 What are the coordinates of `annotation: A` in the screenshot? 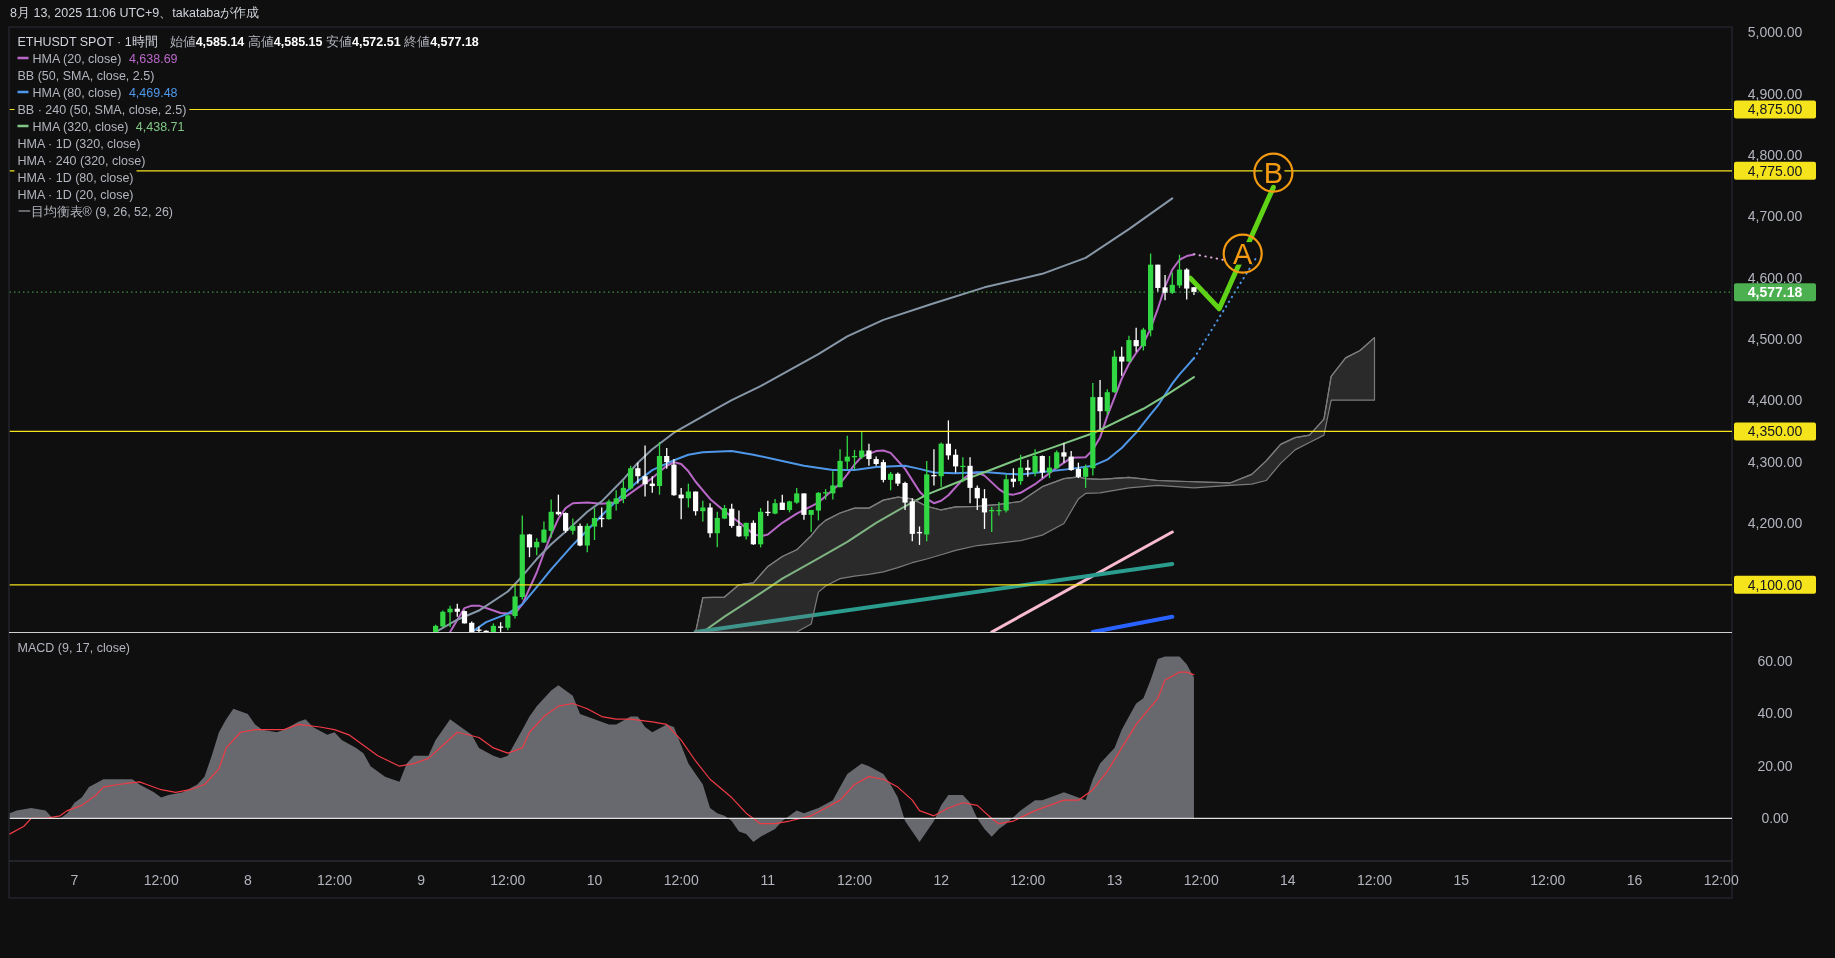 It's located at (1243, 254).